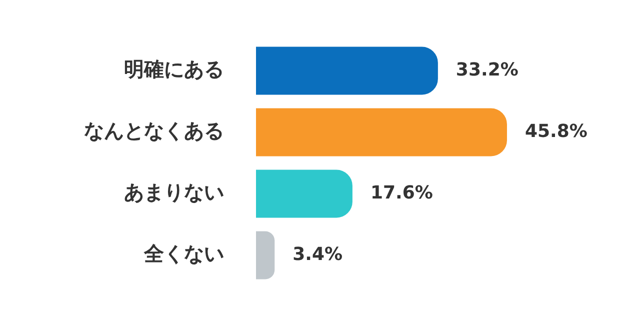 The width and height of the screenshot is (640, 322). I want to click on y-tick-label: 明確にある, so click(174, 68).